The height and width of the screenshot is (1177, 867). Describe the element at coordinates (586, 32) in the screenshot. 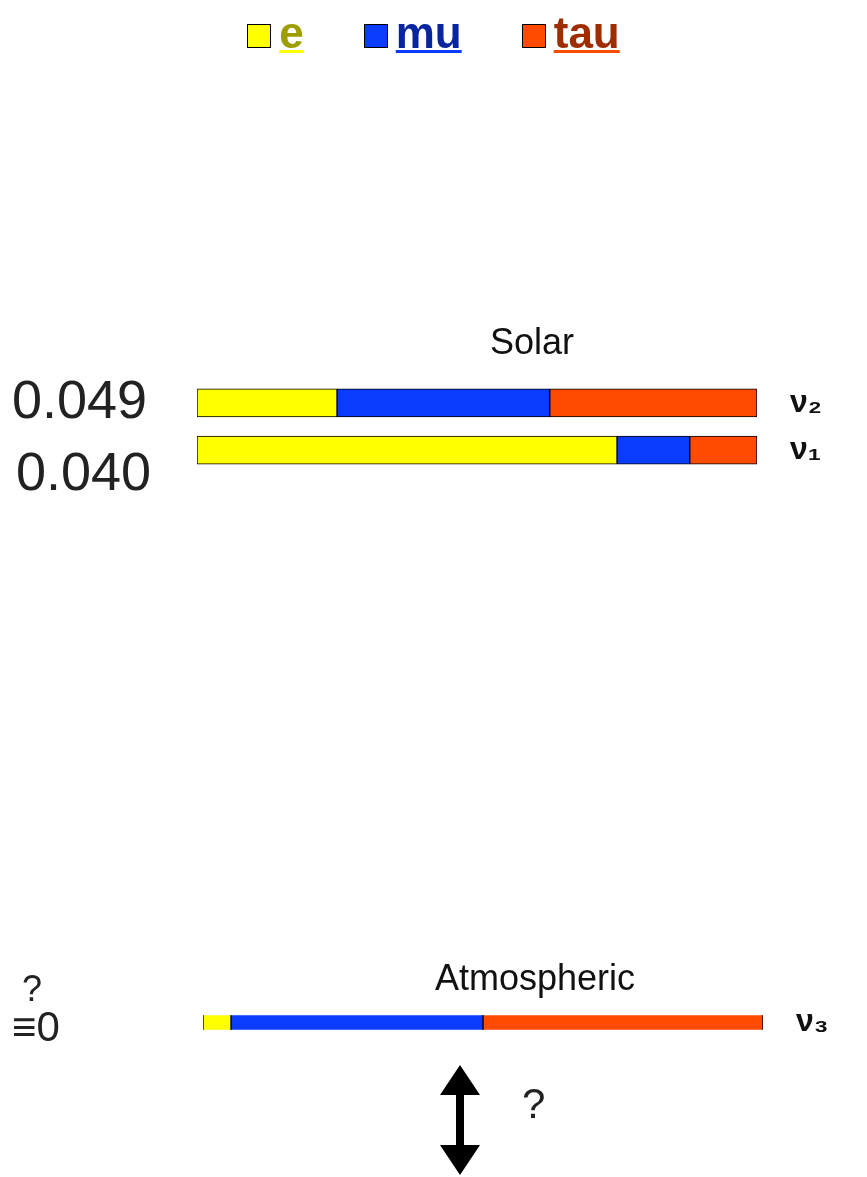

I see `legend-label: tau` at that location.